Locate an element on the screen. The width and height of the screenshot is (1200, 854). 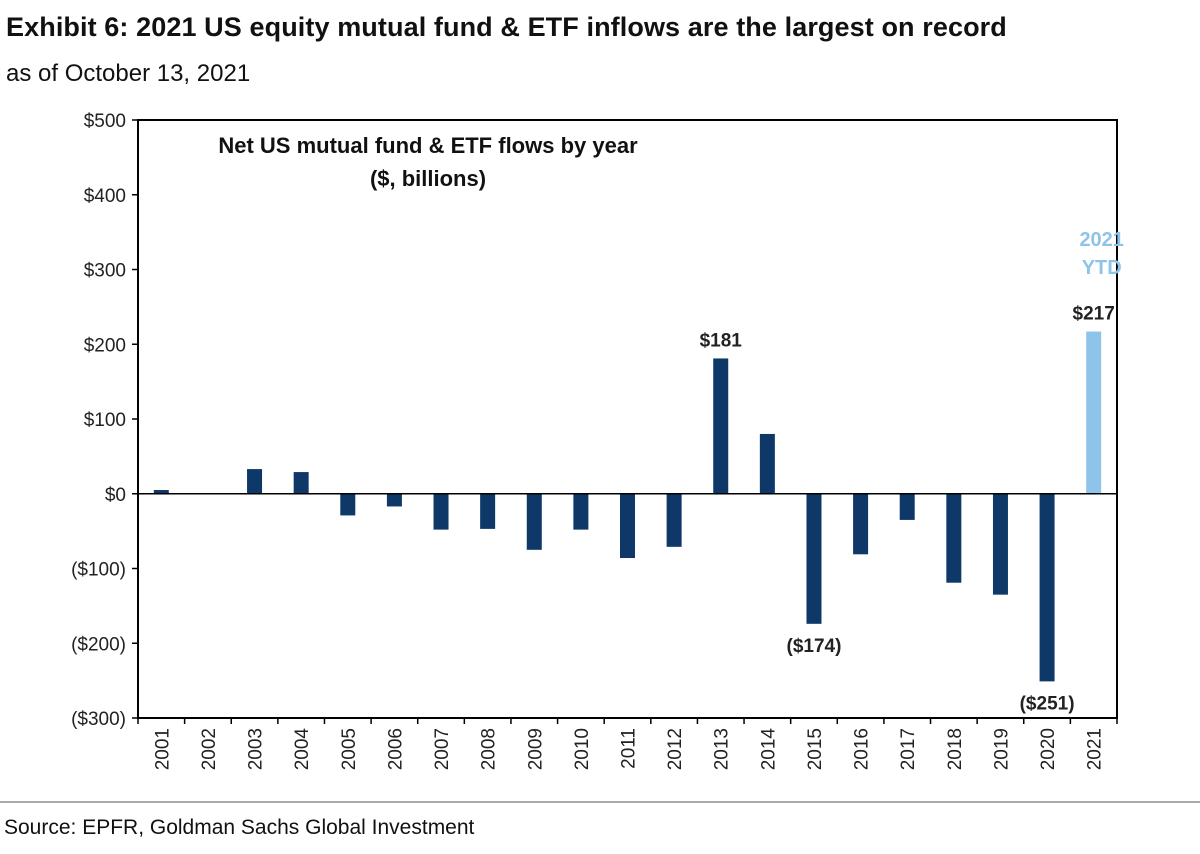
bar-2011 is located at coordinates (627, 526).